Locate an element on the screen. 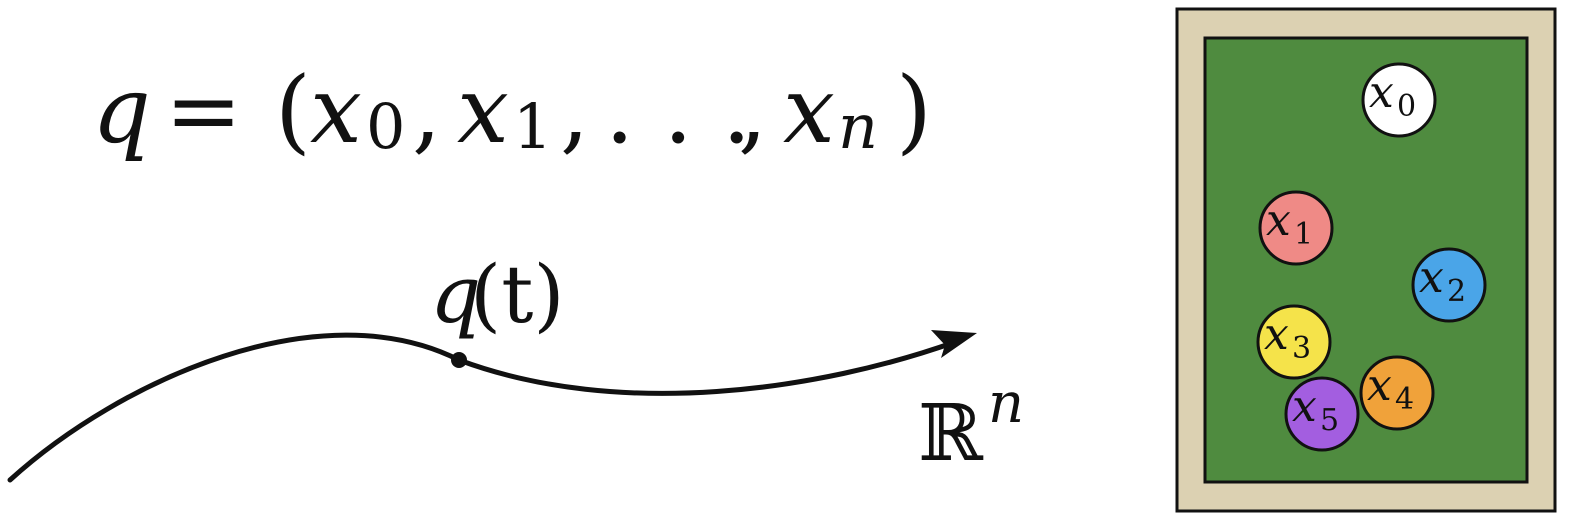  ball-x3-disc is located at coordinates (1294, 342).